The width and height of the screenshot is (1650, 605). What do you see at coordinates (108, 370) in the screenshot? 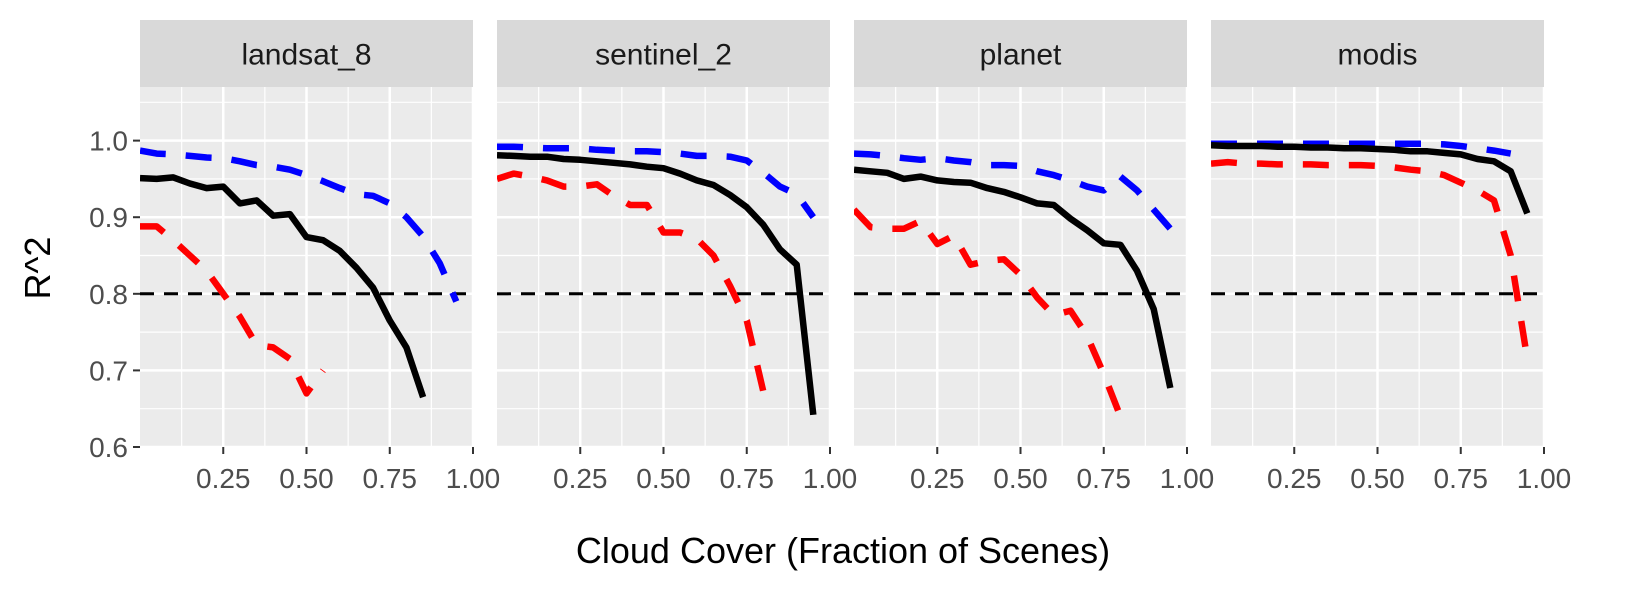
I see `y-tick-label: 0.7` at bounding box center [108, 370].